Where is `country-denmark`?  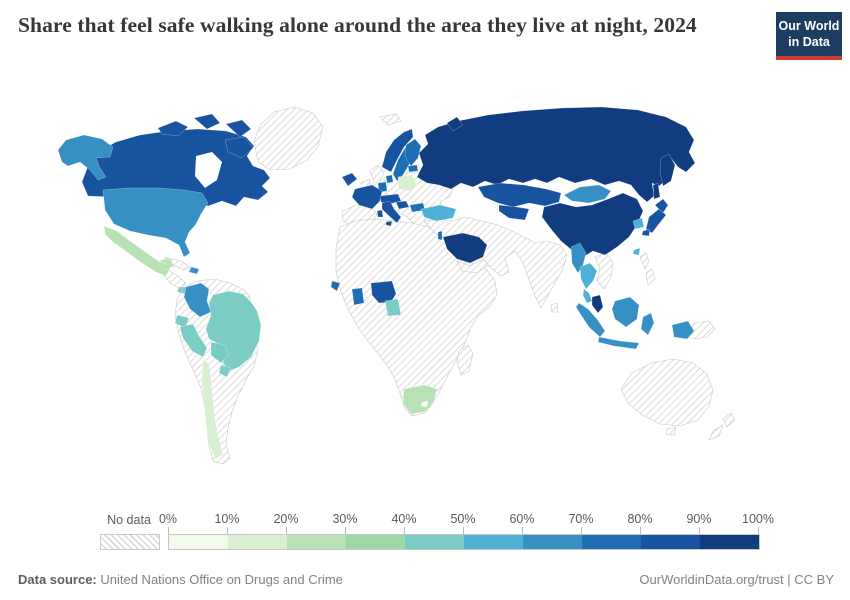
country-denmark is located at coordinates (389, 179).